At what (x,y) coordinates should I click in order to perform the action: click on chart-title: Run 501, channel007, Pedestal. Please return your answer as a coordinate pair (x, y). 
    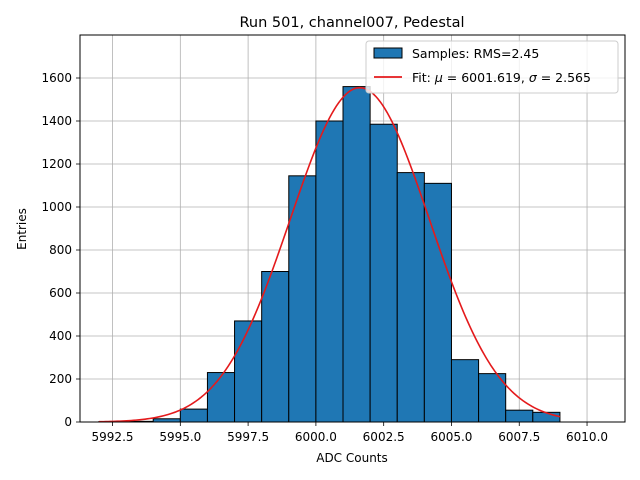
    Looking at the image, I should click on (351, 23).